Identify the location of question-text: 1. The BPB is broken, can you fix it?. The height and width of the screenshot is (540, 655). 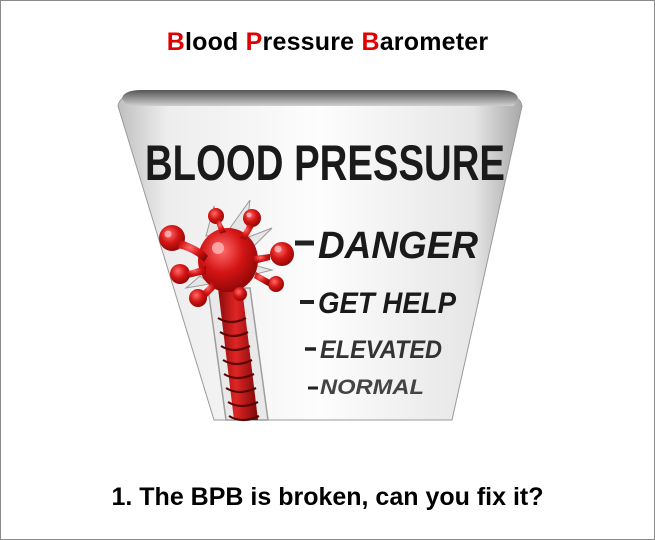
(327, 497).